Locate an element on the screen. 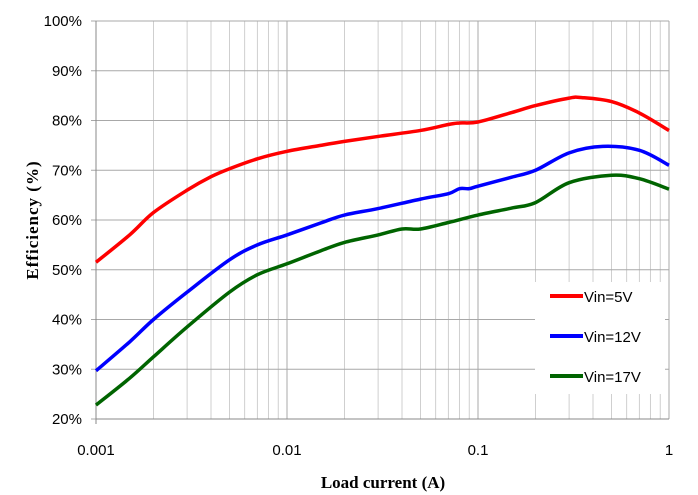 The image size is (698, 495). x-tick-label: 0.1 is located at coordinates (478, 450).